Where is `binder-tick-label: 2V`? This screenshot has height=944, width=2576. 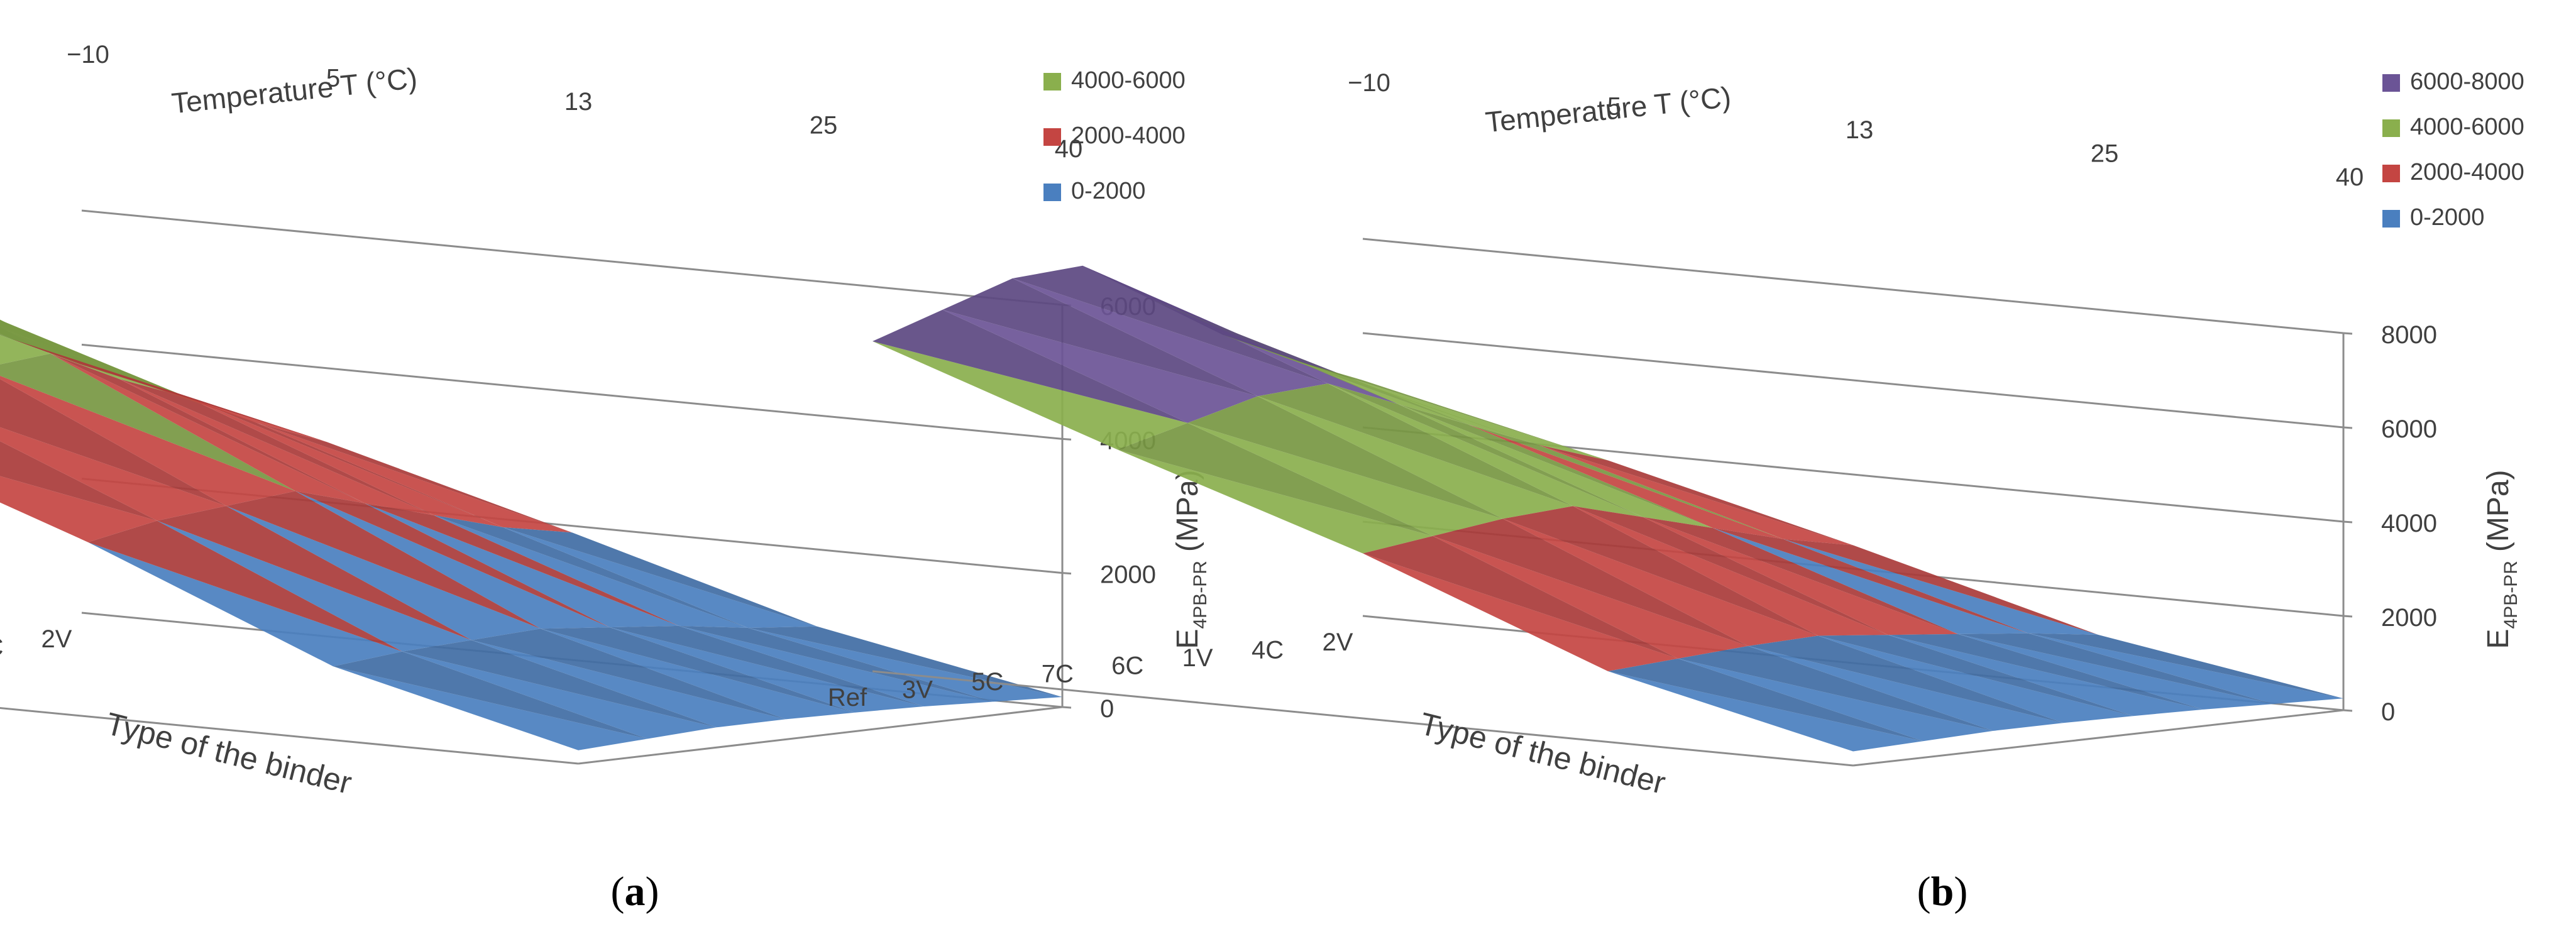 binder-tick-label: 2V is located at coordinates (57, 639).